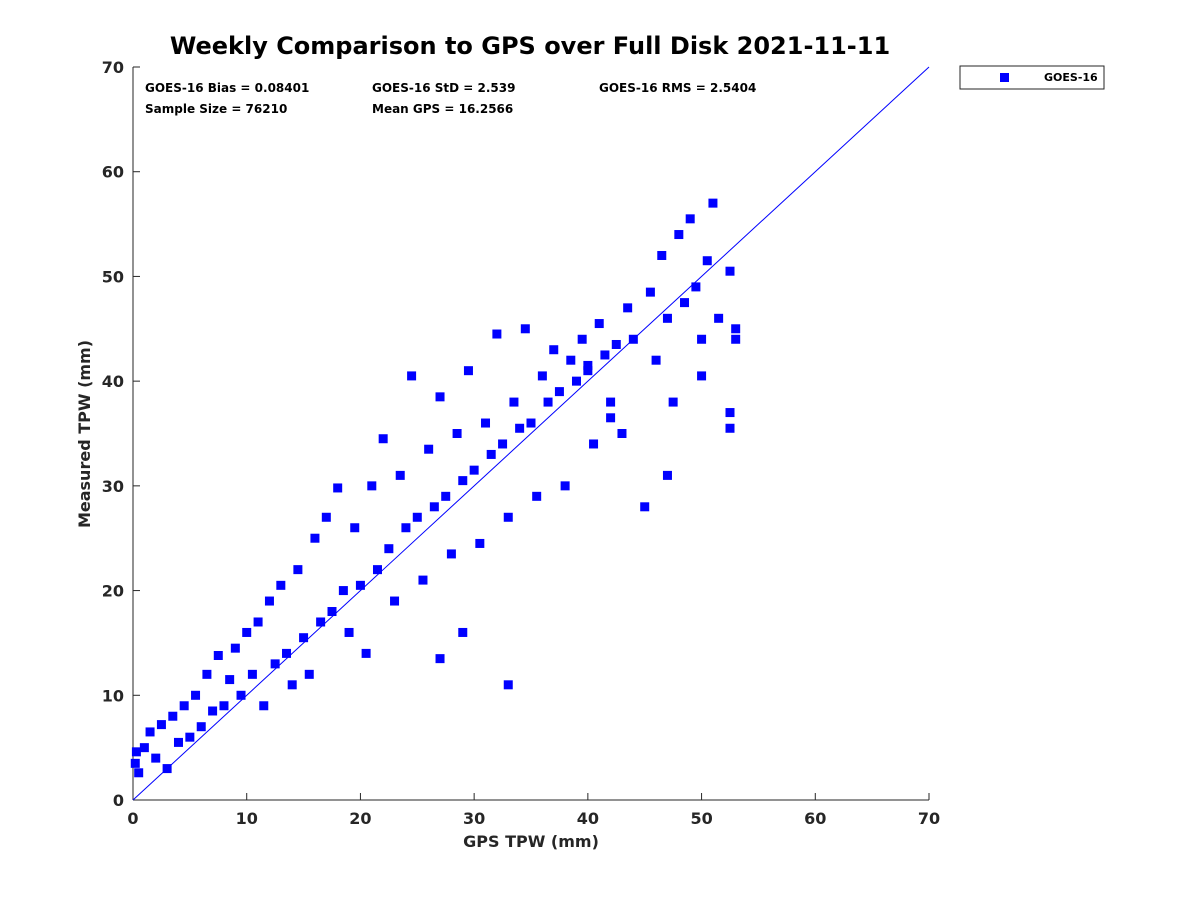 The image size is (1200, 900). What do you see at coordinates (113, 695) in the screenshot?
I see `y-tick-label: 10` at bounding box center [113, 695].